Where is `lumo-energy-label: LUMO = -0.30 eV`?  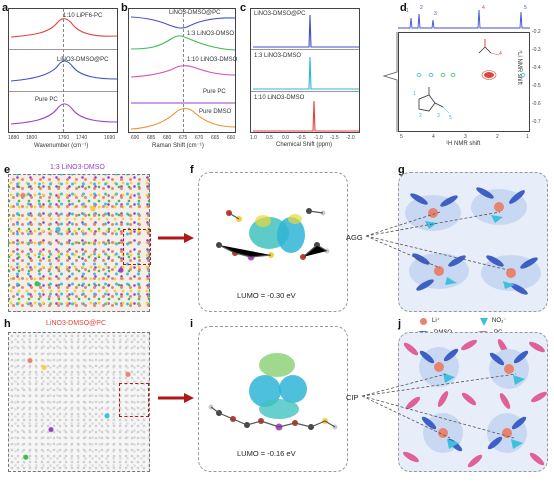
lumo-energy-label: LUMO = -0.30 eV is located at coordinates (266, 295).